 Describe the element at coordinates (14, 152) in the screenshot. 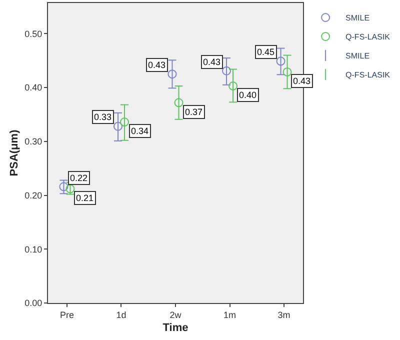

I see `y-axis-title: PSA(μm)` at that location.